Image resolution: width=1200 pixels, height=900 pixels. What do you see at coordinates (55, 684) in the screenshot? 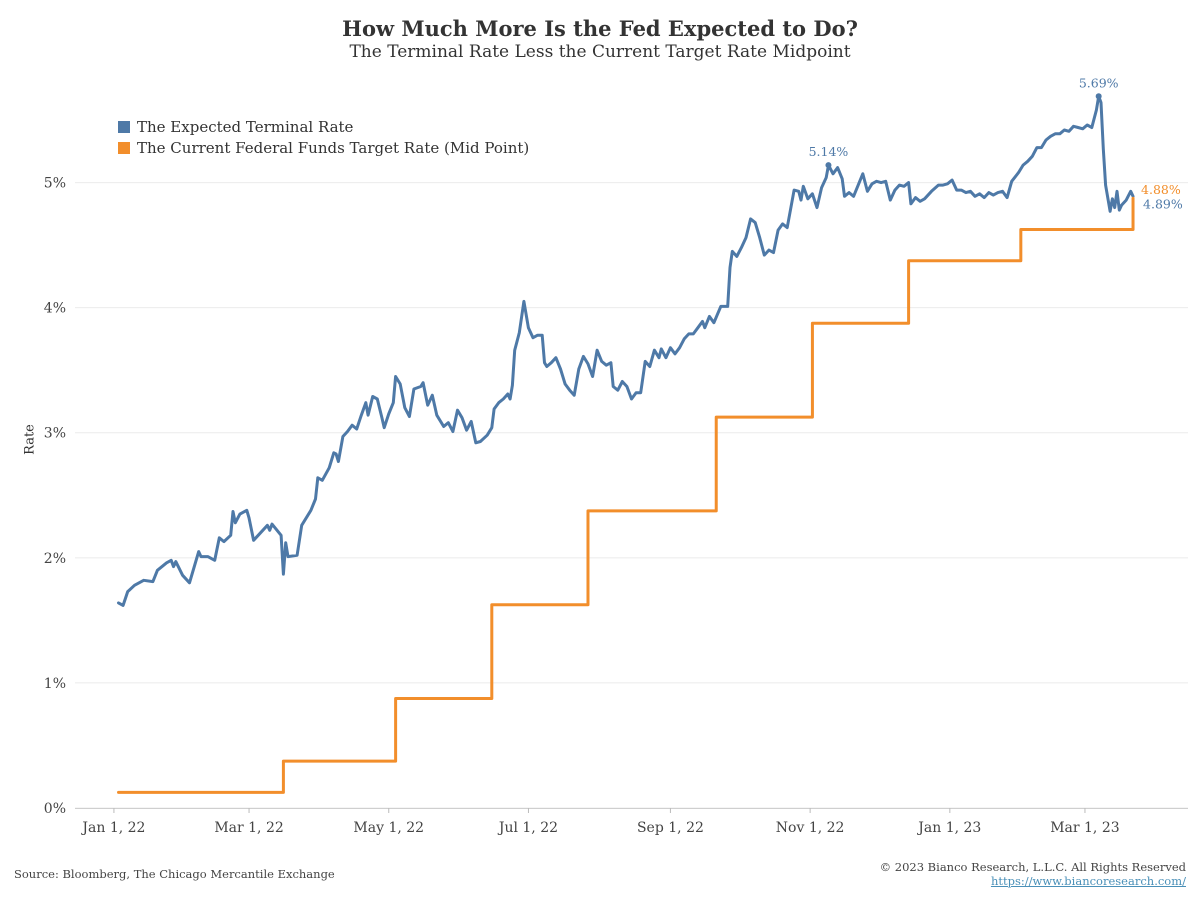
I see `y-tick-label: 1%` at bounding box center [55, 684].